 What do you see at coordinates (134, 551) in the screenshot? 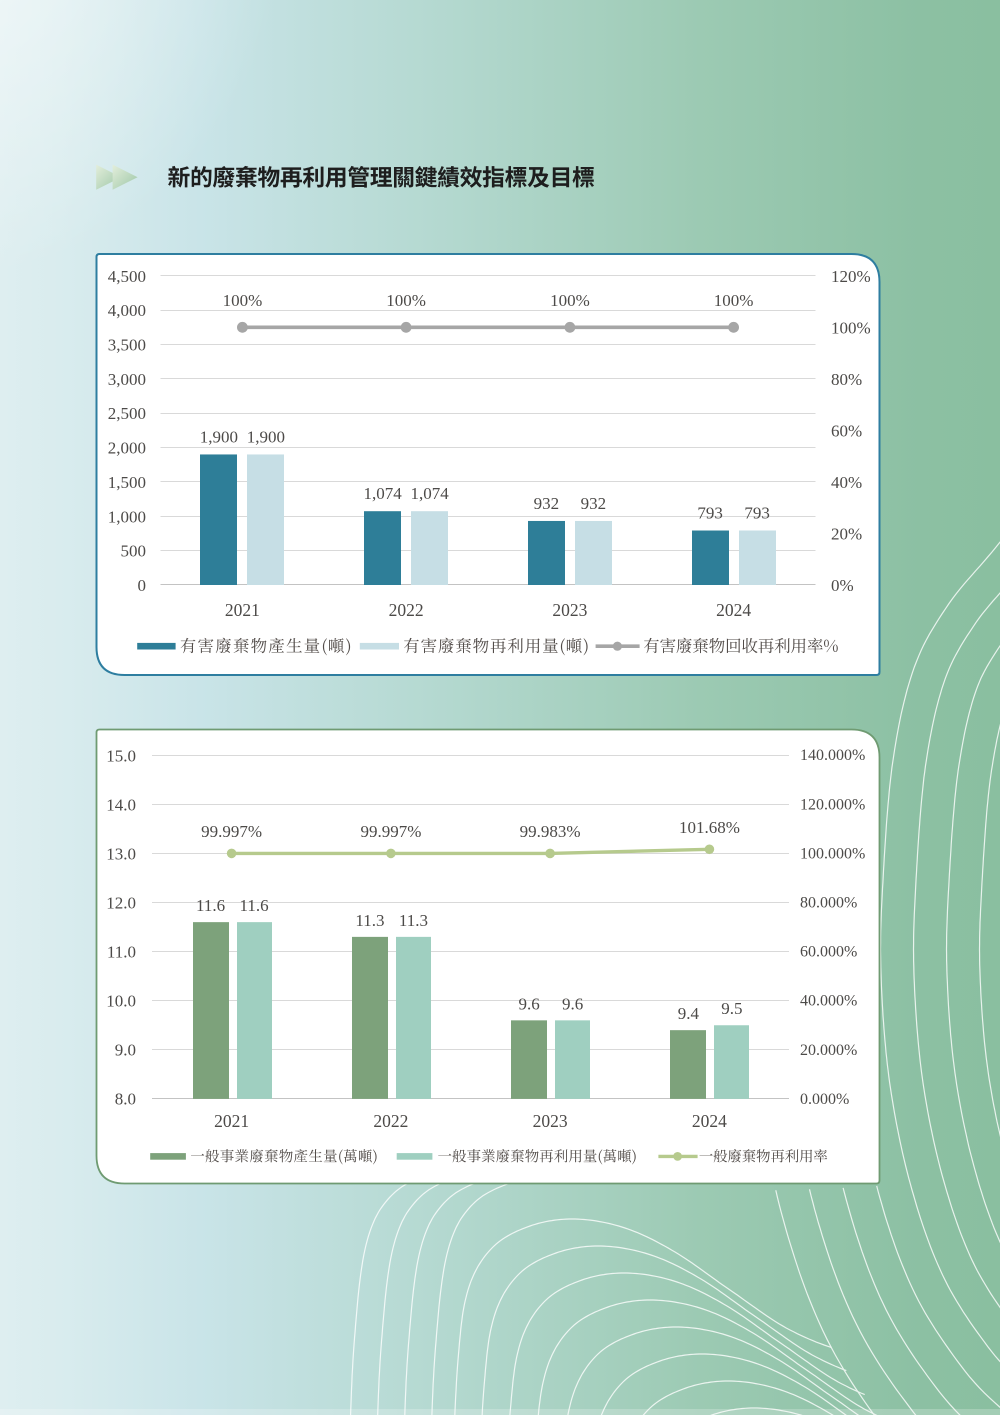
I see `svg-text: 500` at bounding box center [134, 551].